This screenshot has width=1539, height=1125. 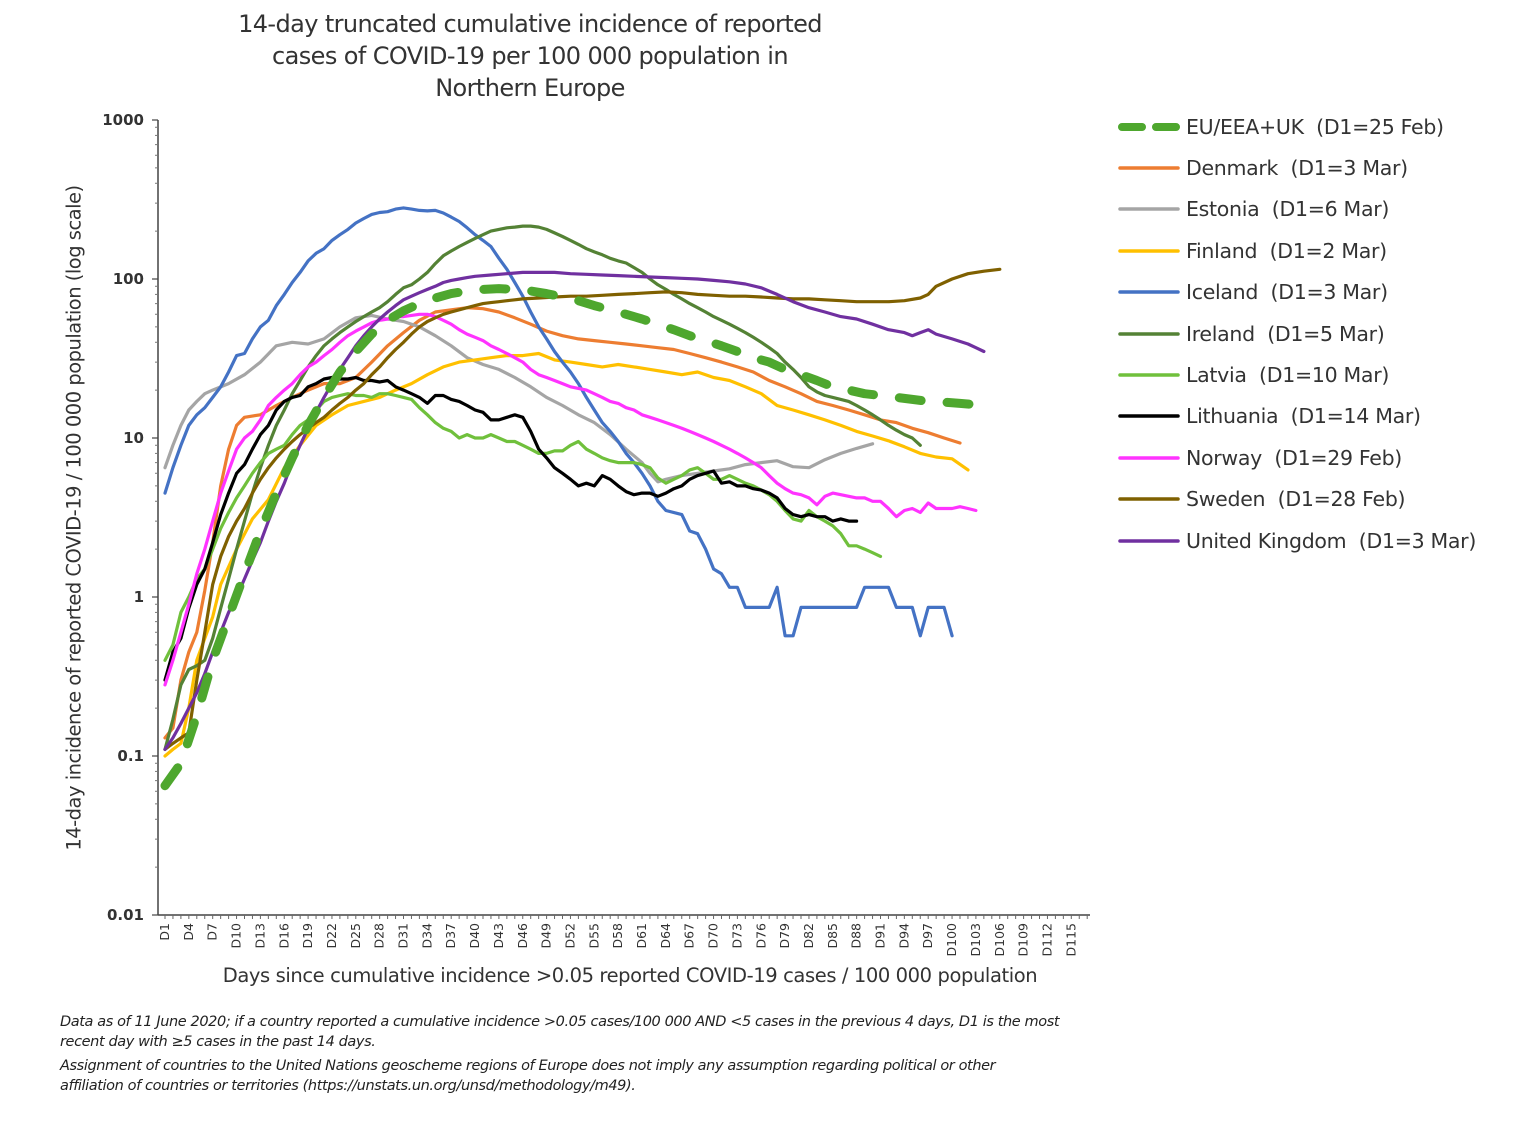 What do you see at coordinates (331, 936) in the screenshot?
I see `x-tick-label: D22` at bounding box center [331, 936].